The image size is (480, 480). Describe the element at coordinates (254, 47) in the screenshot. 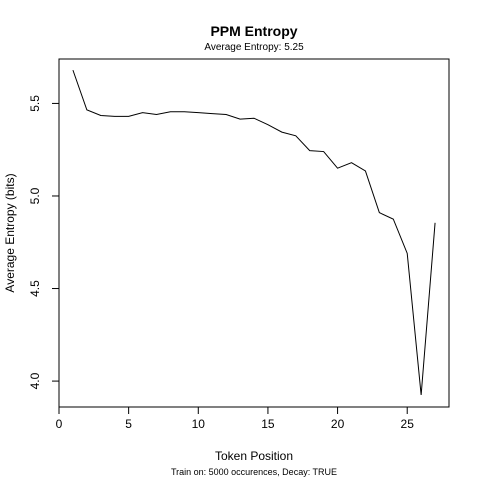

I see `chart-subtitle: Average Entropy: 5.25` at that location.